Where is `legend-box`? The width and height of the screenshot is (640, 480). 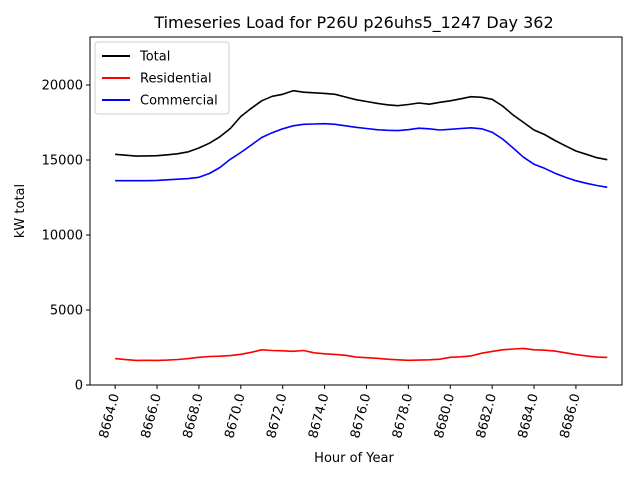
legend-box is located at coordinates (162, 78).